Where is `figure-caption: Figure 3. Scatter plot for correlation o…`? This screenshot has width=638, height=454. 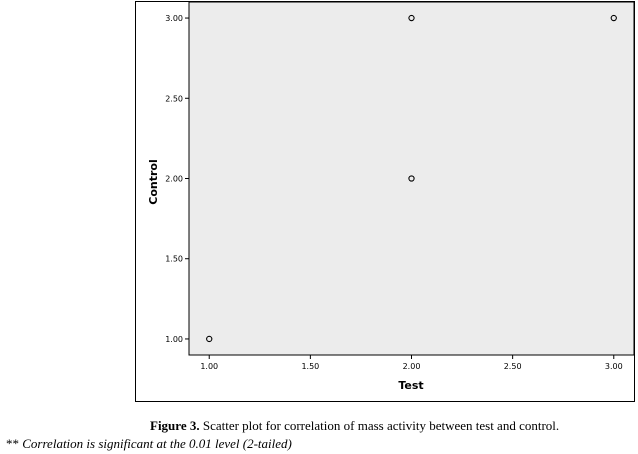
figure-caption: Figure 3. Scatter plot for correlation o… is located at coordinates (393, 426).